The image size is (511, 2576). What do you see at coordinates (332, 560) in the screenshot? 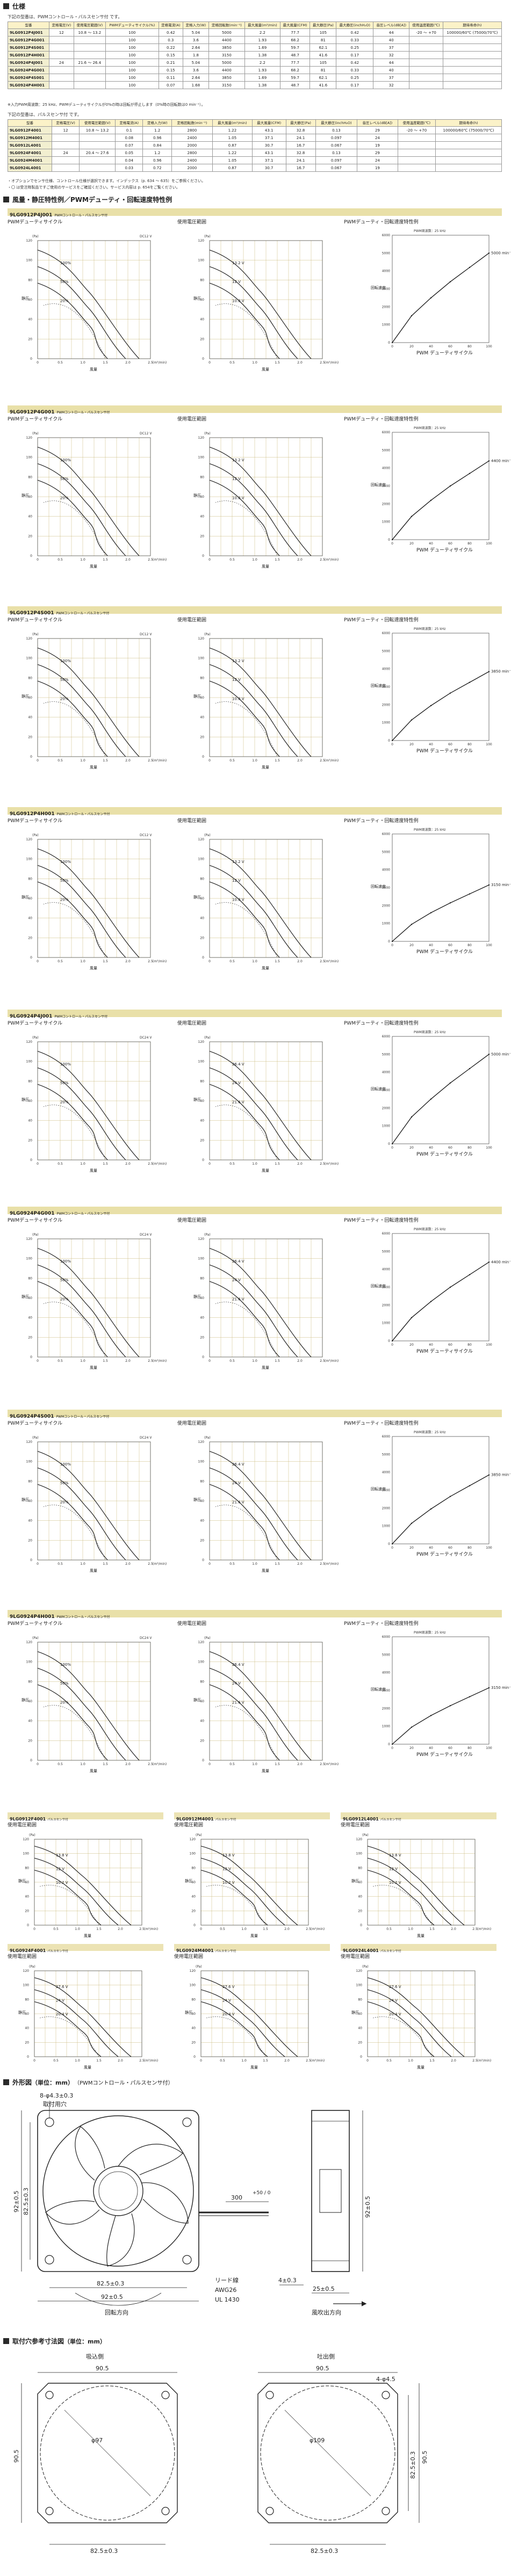
I see `unit-m3: (m³/min)` at bounding box center [332, 560].